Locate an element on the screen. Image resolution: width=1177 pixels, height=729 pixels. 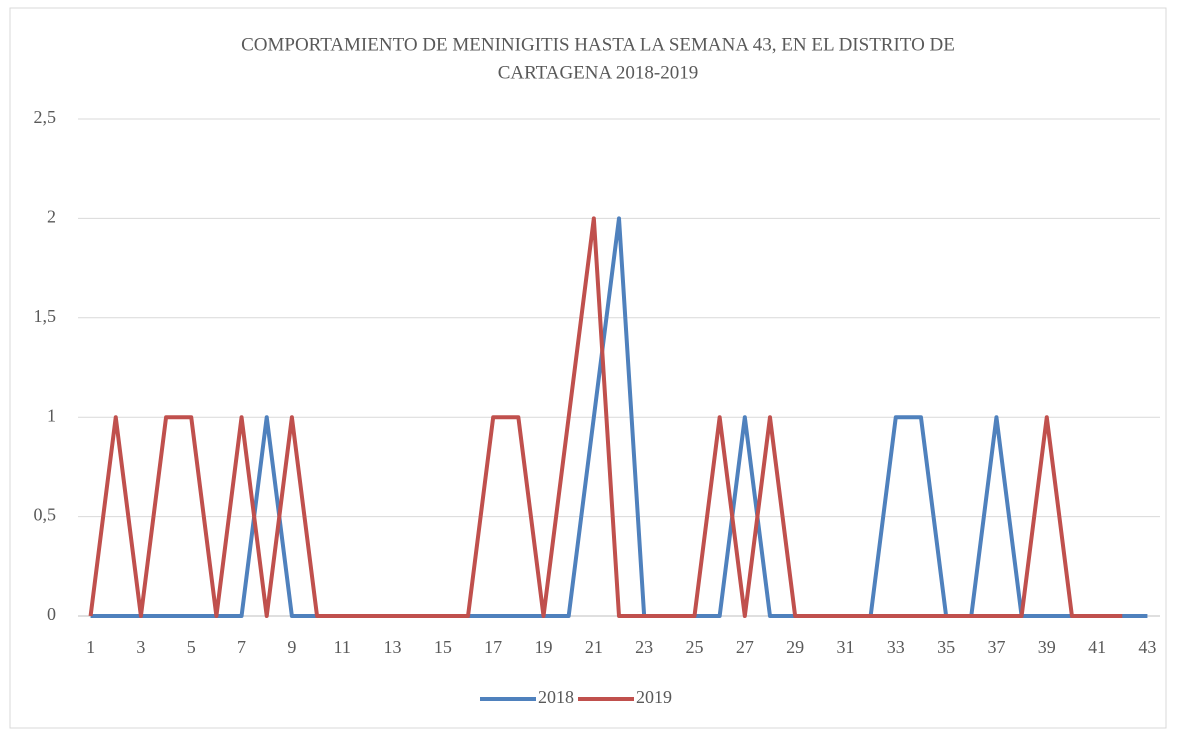
x-tick-label: 29 is located at coordinates (795, 647).